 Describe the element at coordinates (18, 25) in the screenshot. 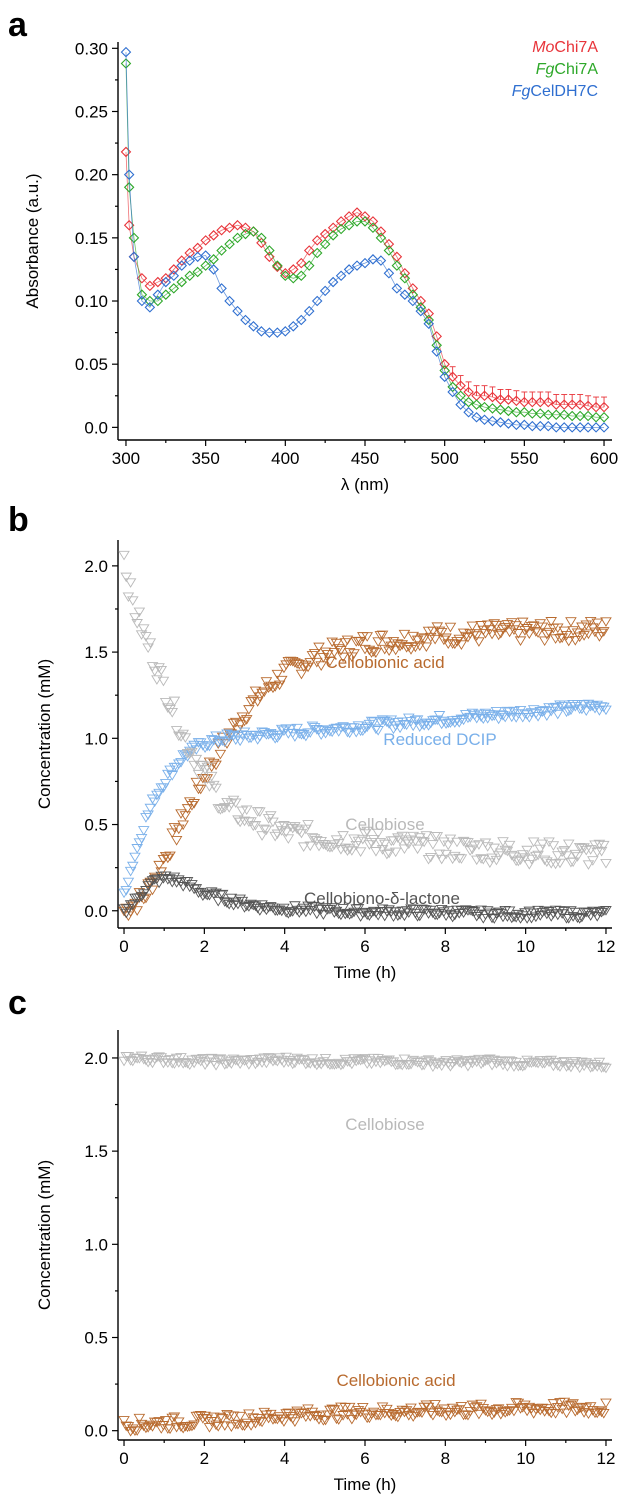

I see `panel-a-letter: a` at that location.